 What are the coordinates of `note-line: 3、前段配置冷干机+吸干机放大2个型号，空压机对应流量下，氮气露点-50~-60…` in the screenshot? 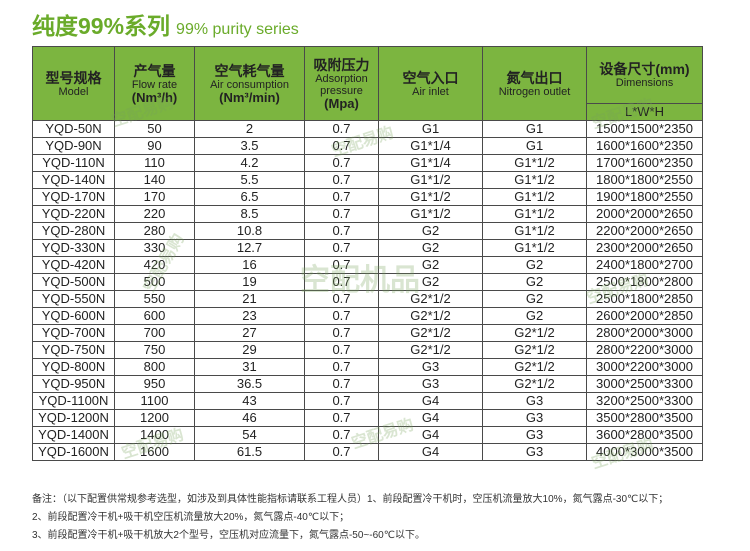 It's located at (228, 535).